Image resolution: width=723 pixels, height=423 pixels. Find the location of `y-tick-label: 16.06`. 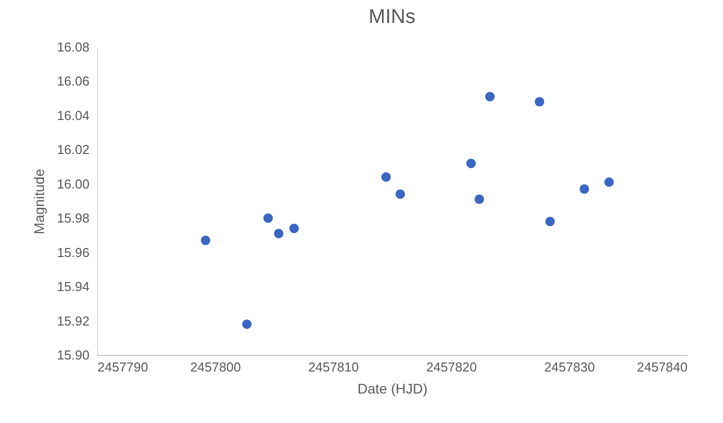

y-tick-label: 16.06 is located at coordinates (73, 81).